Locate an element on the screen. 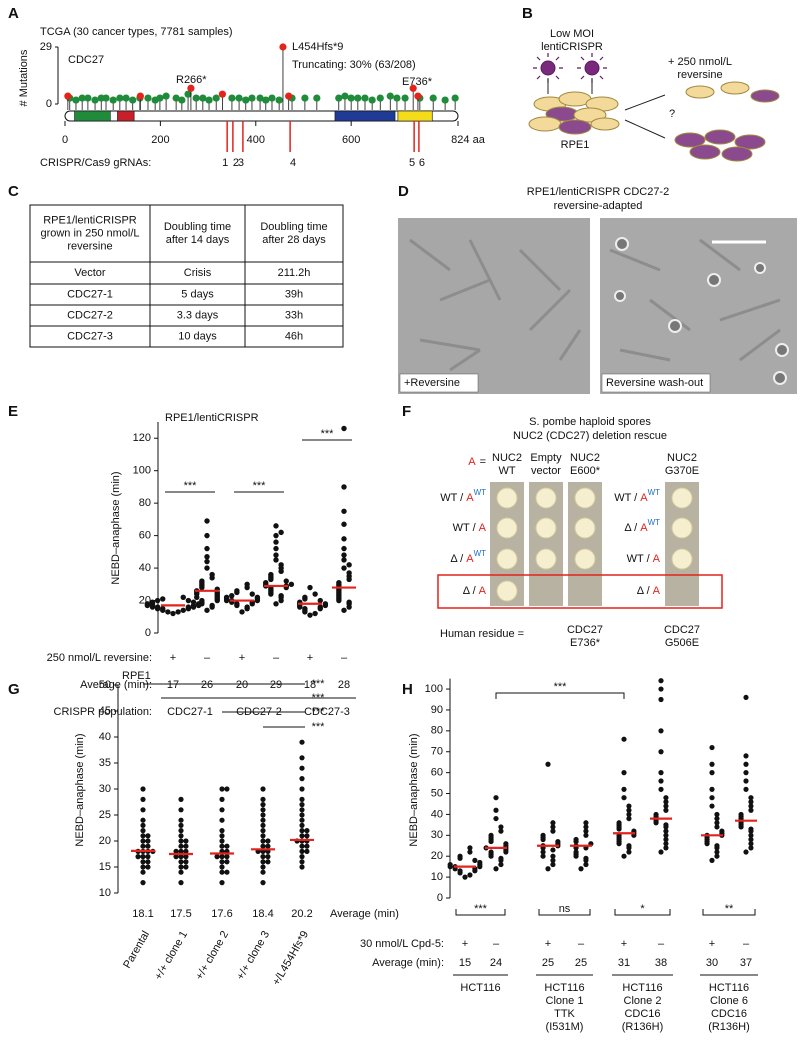 This screenshot has width=800, height=1063. y-axis-label: NEBD–anaphase (min) is located at coordinates (116, 527).